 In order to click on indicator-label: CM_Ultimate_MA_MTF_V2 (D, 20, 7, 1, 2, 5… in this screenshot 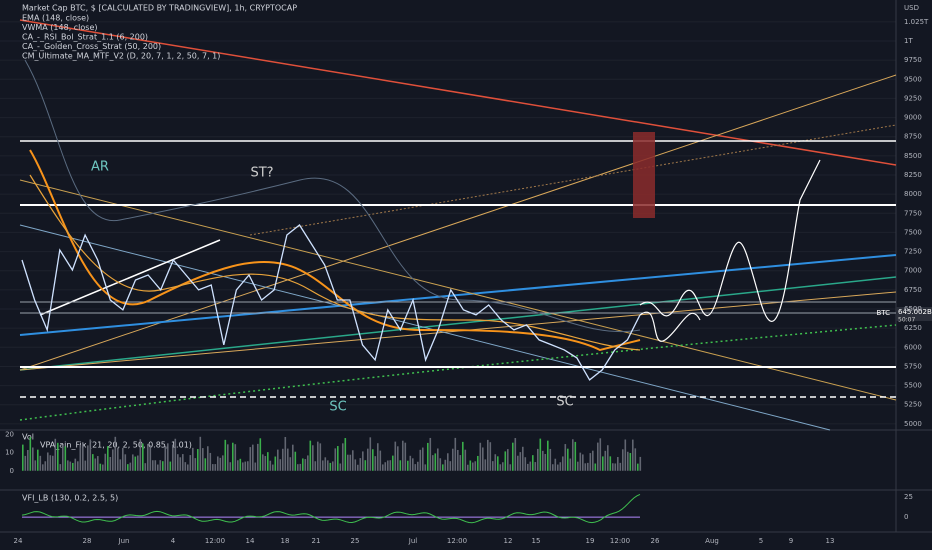, I will do `click(121, 56)`.